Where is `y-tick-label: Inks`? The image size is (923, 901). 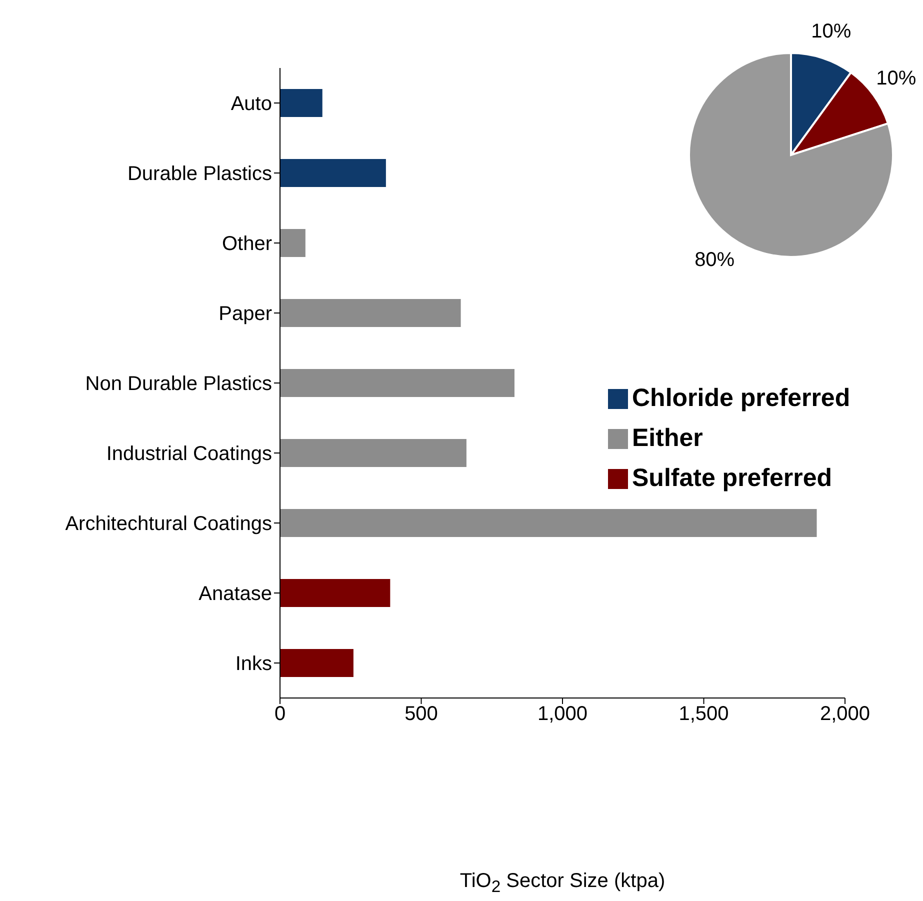 y-tick-label: Inks is located at coordinates (253, 664).